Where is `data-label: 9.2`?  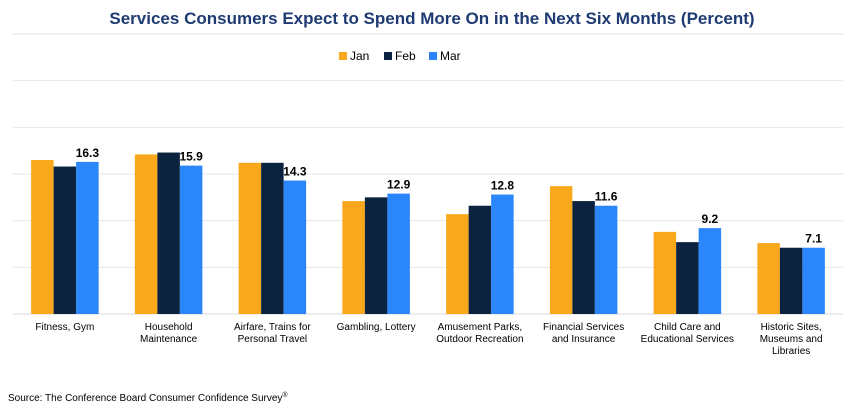
data-label: 9.2 is located at coordinates (710, 219).